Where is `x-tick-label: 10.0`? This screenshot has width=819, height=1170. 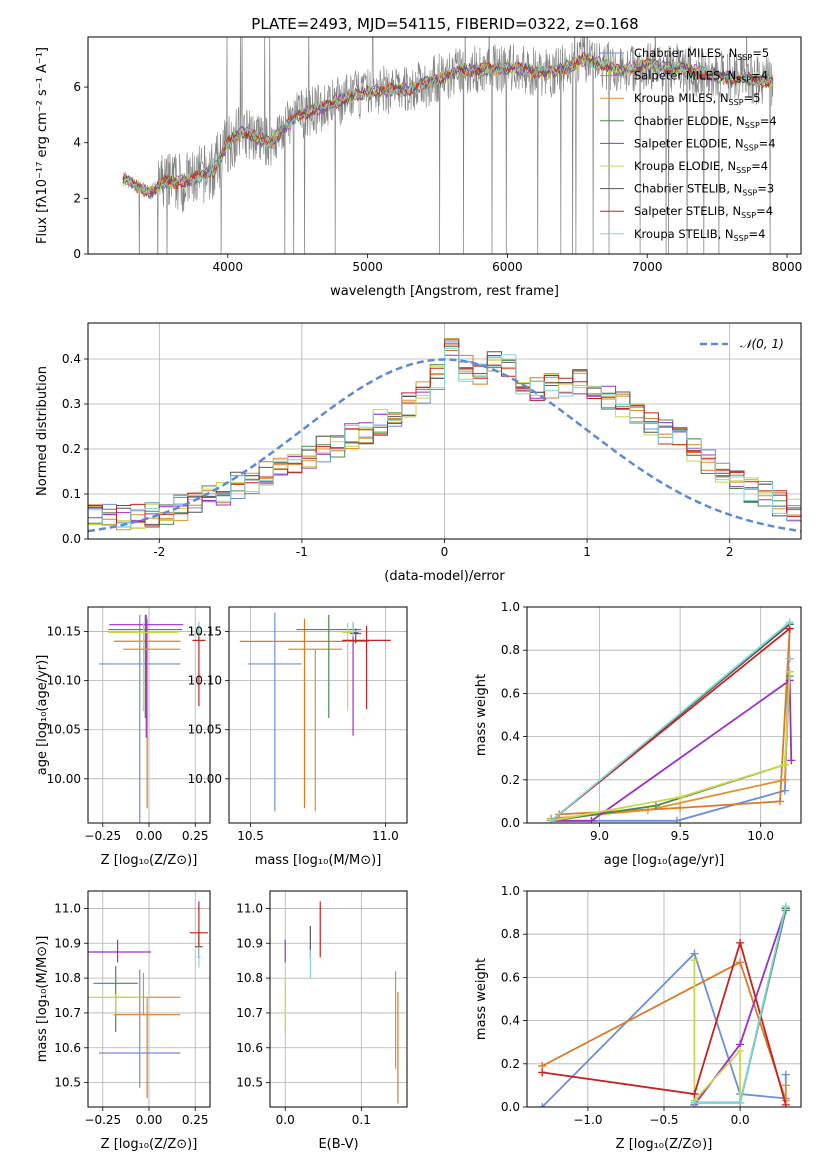 x-tick-label: 10.0 is located at coordinates (760, 836).